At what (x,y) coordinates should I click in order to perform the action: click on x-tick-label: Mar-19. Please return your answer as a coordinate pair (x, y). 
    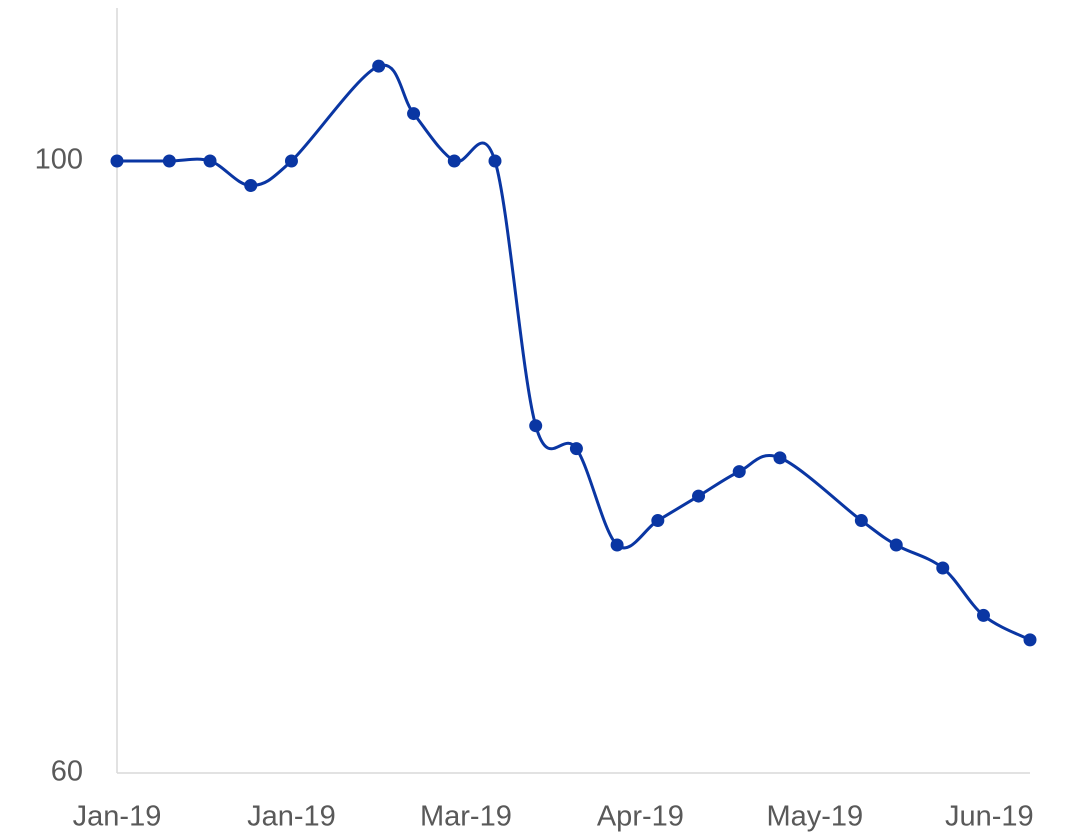
    Looking at the image, I should click on (466, 817).